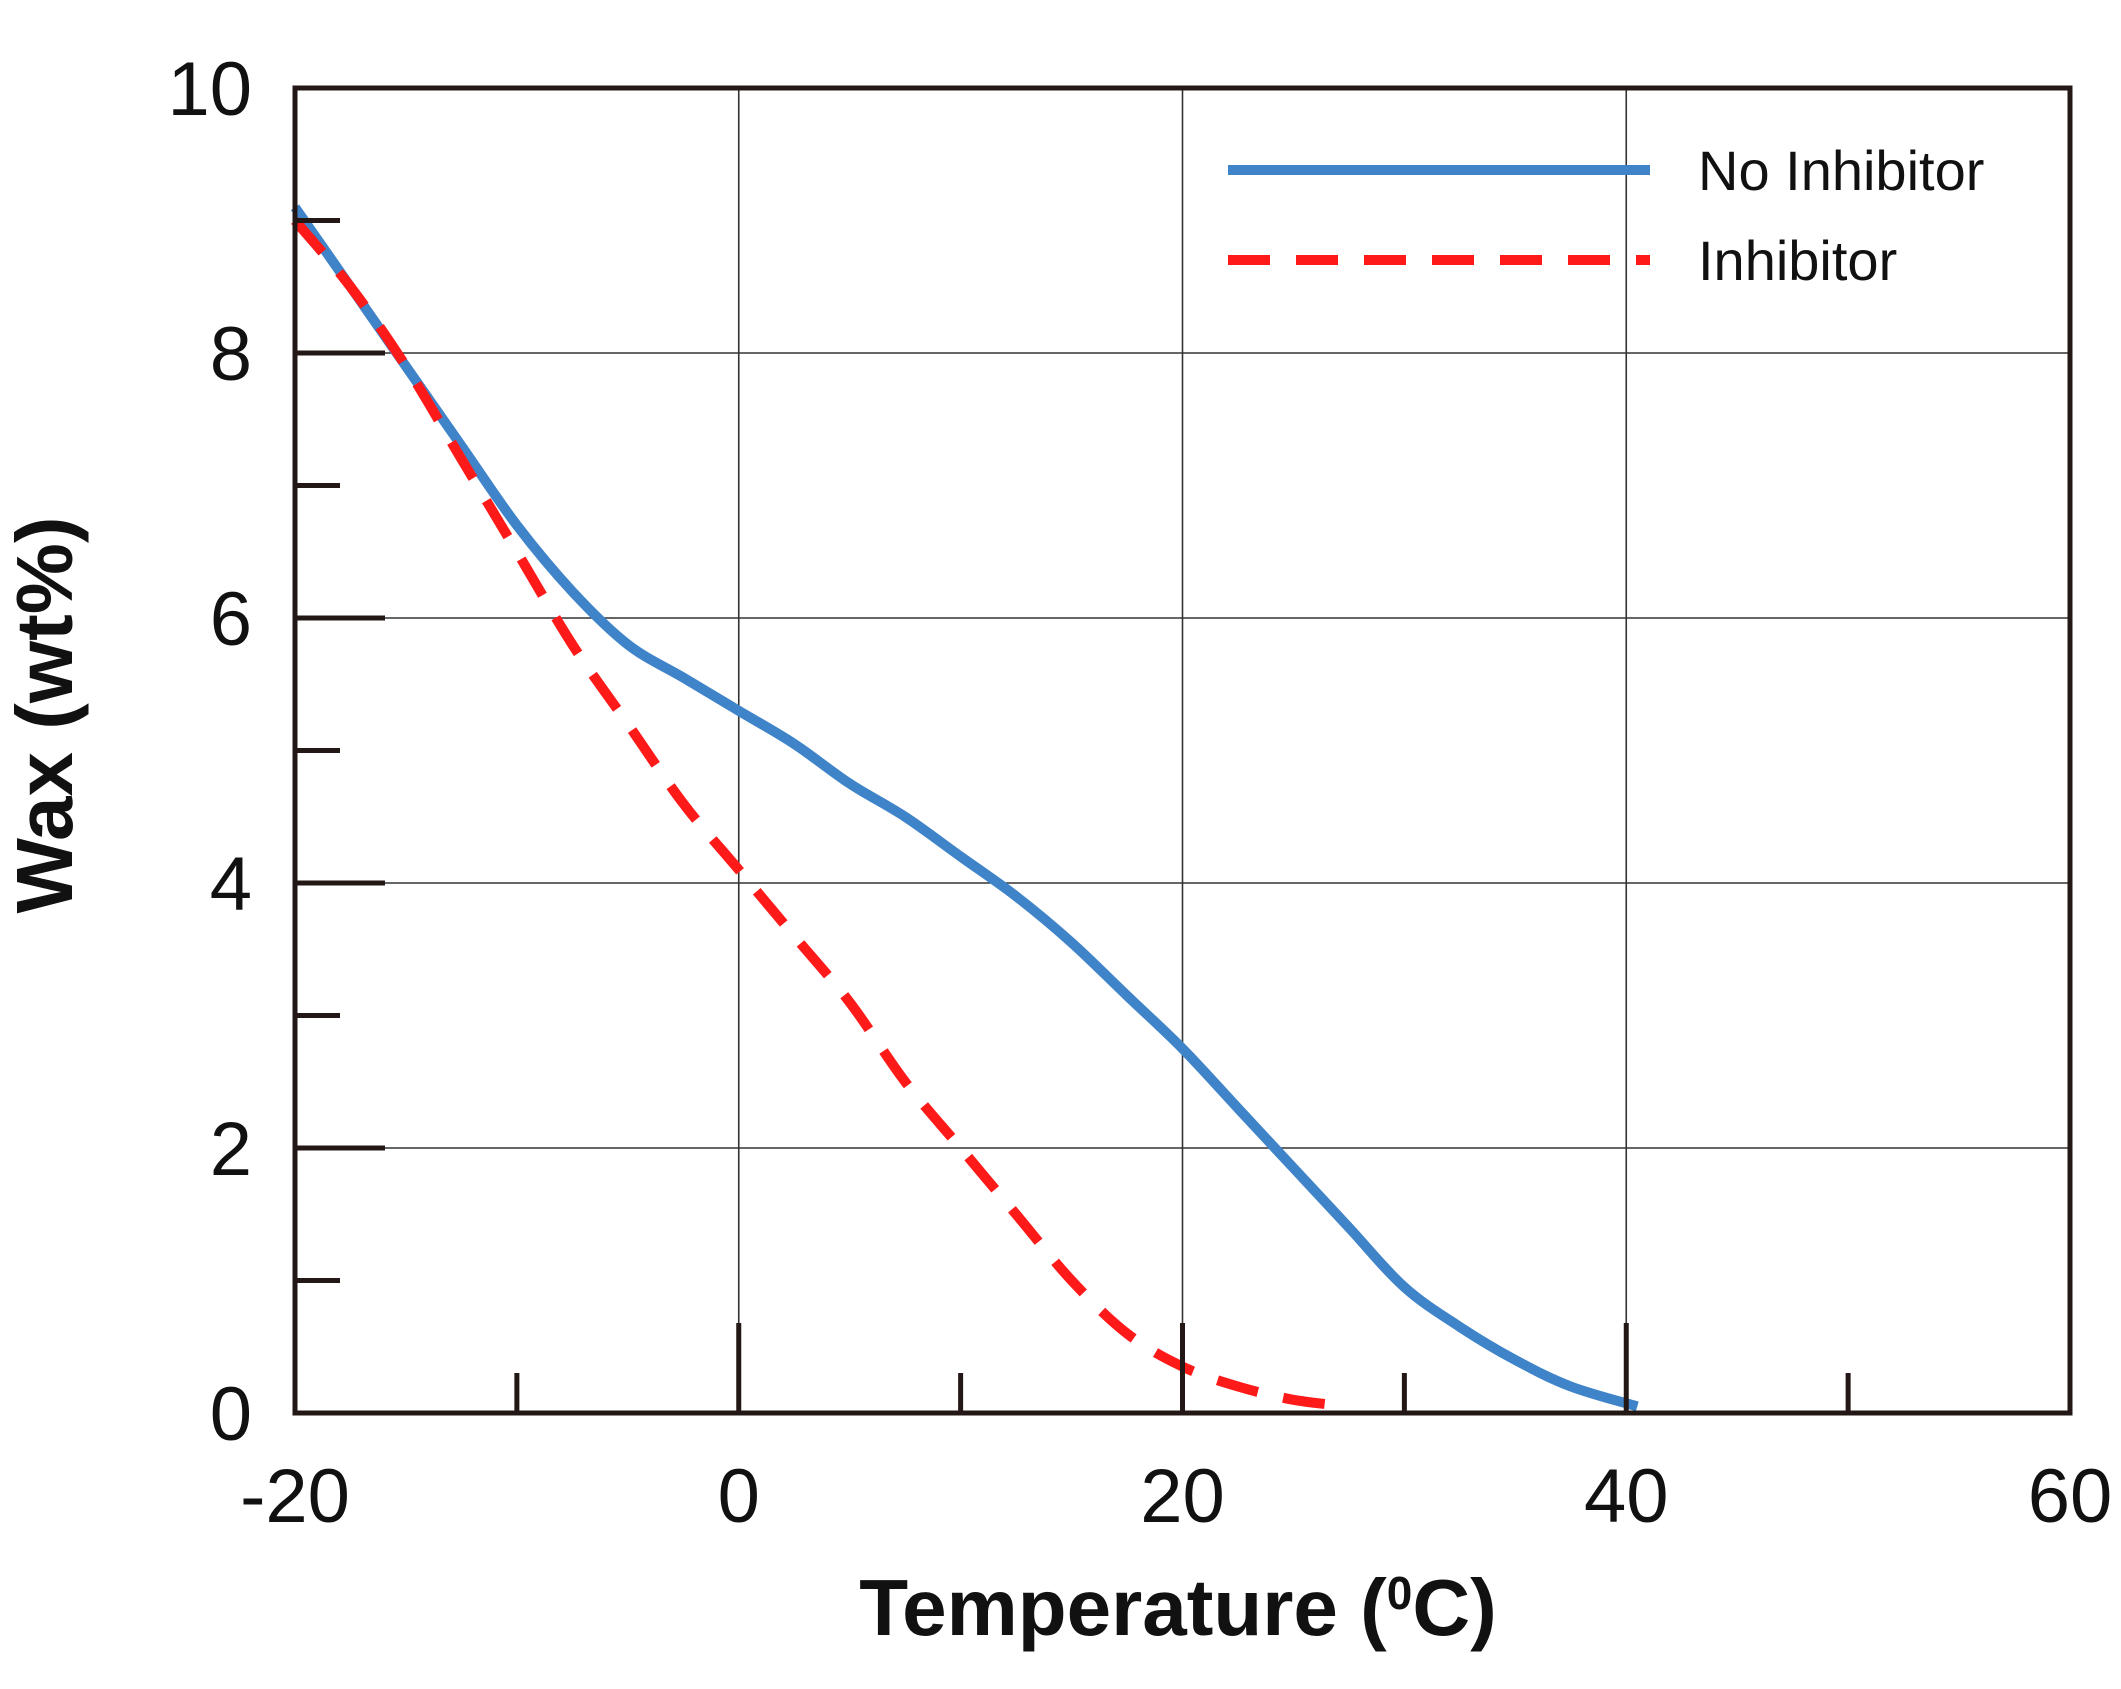  Describe the element at coordinates (1797, 260) in the screenshot. I see `legend-label-inhibitor: Inhibitor` at that location.